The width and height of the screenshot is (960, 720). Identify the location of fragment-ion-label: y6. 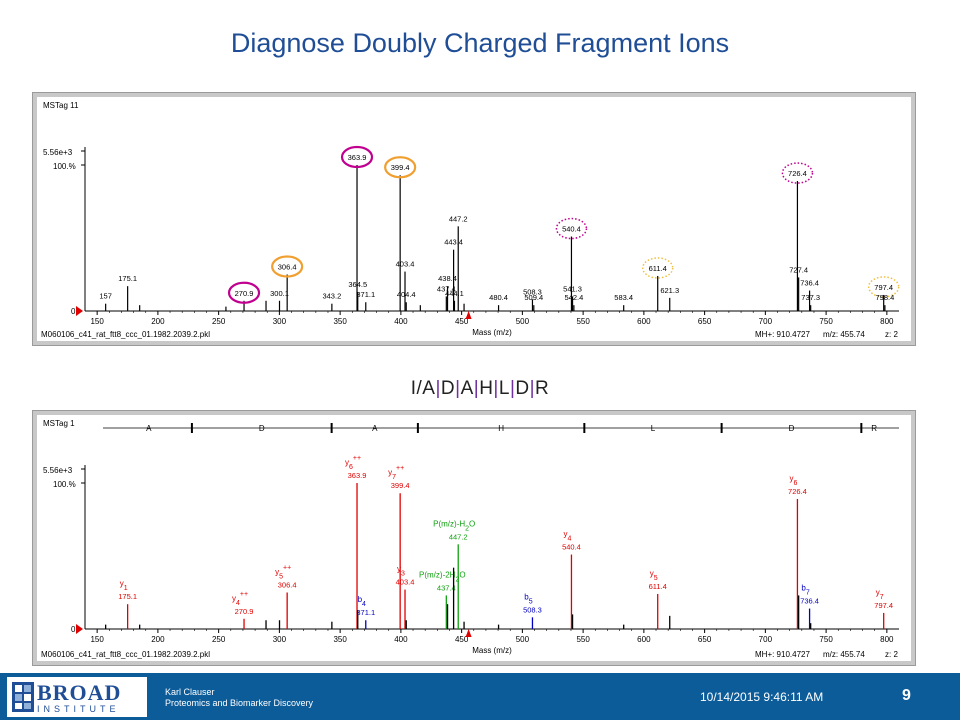
(793, 480).